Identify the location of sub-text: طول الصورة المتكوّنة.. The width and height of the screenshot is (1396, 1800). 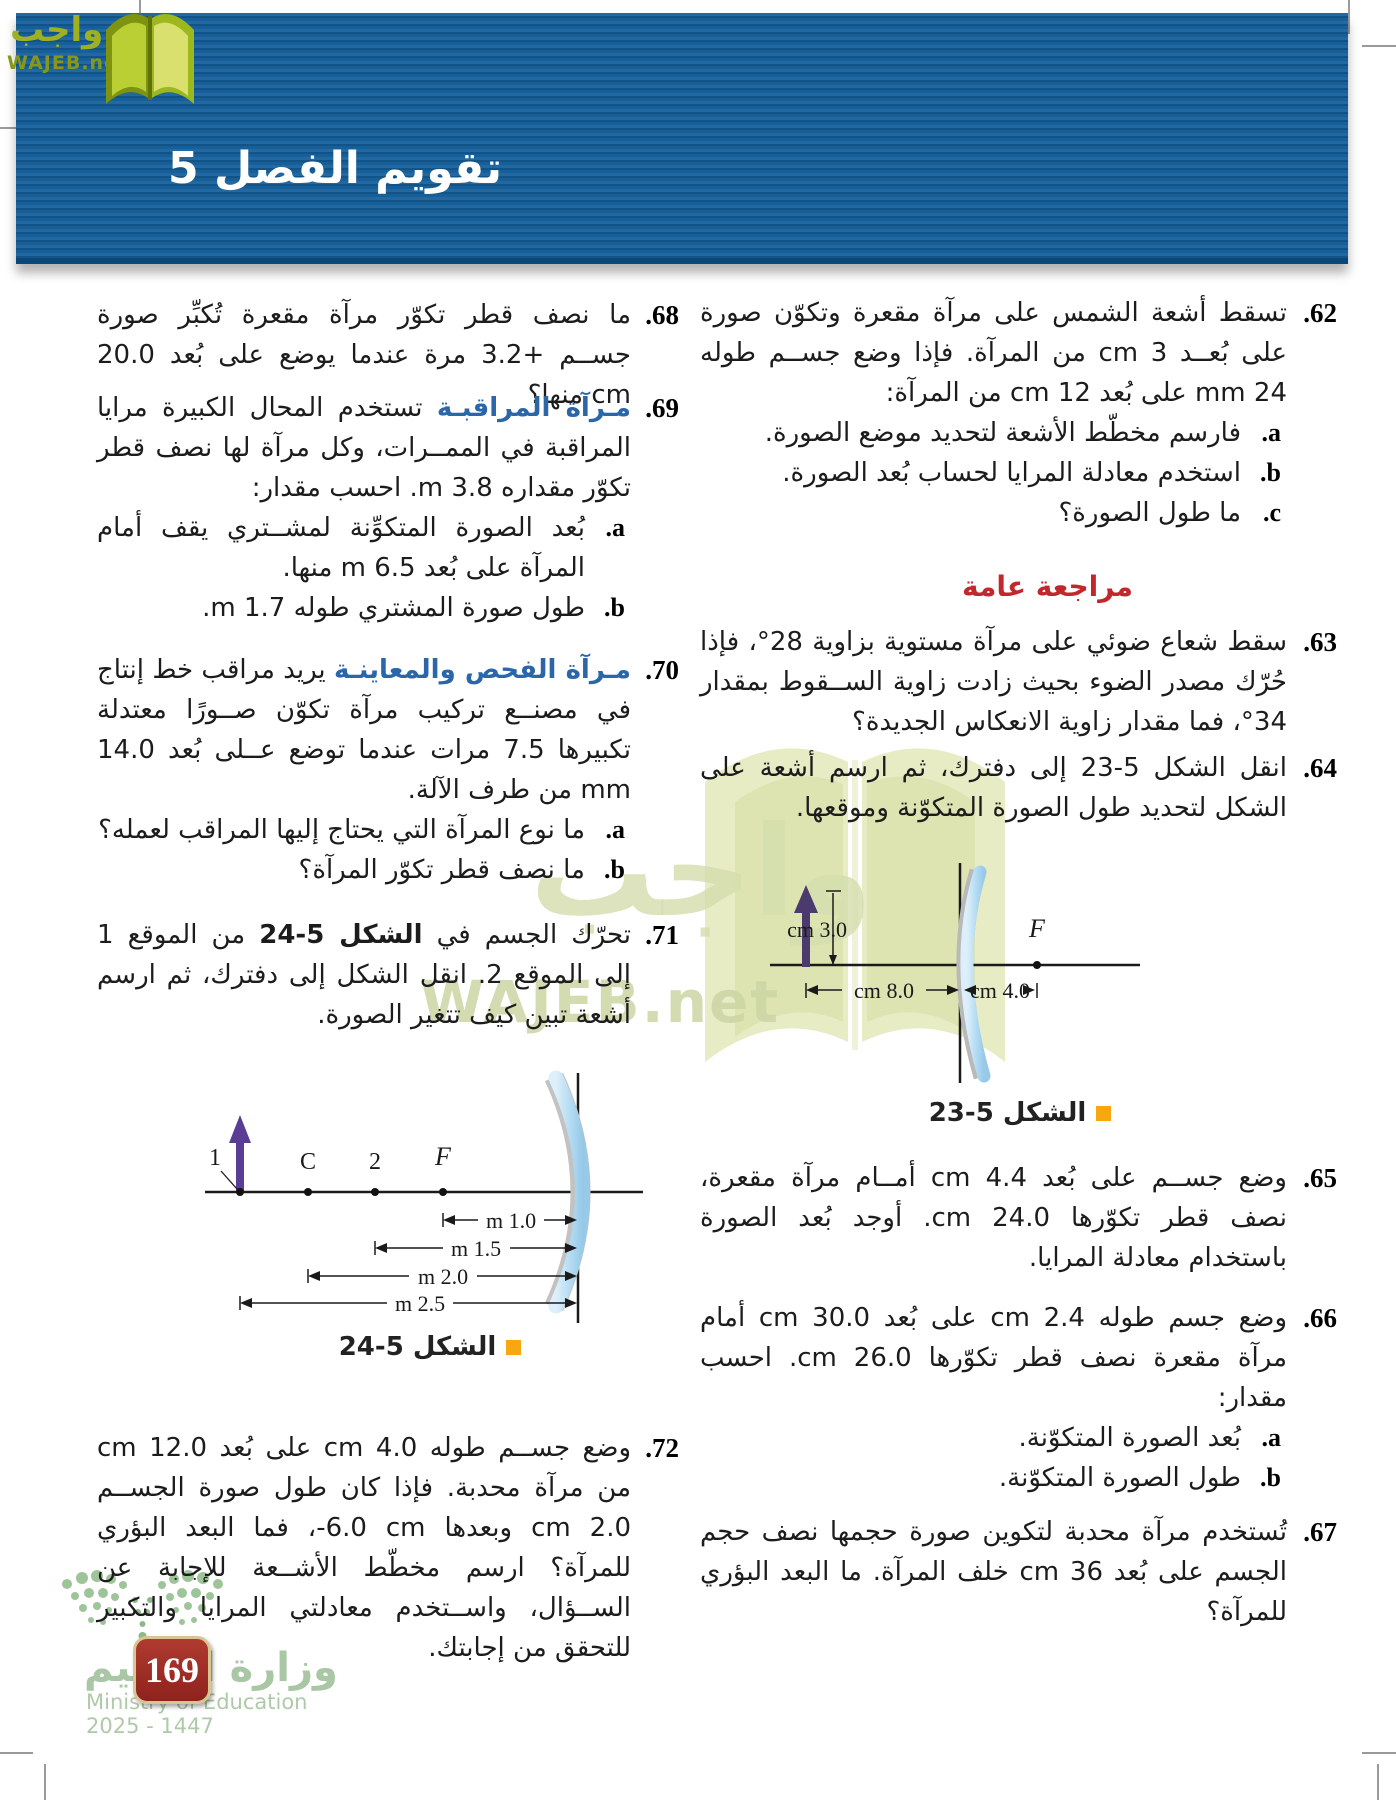
(1119, 1478).